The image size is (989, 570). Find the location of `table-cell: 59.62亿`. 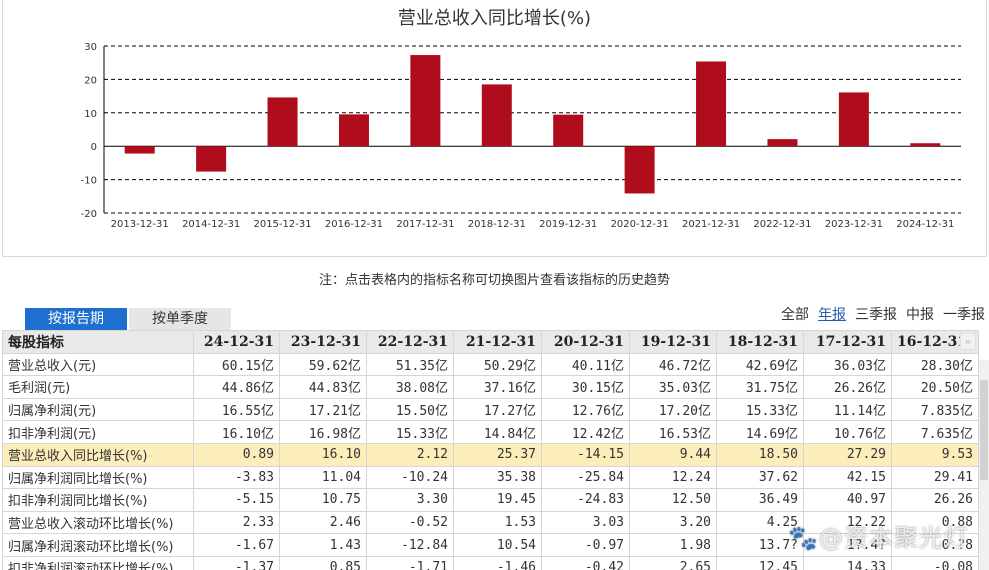

table-cell: 59.62亿 is located at coordinates (323, 364).